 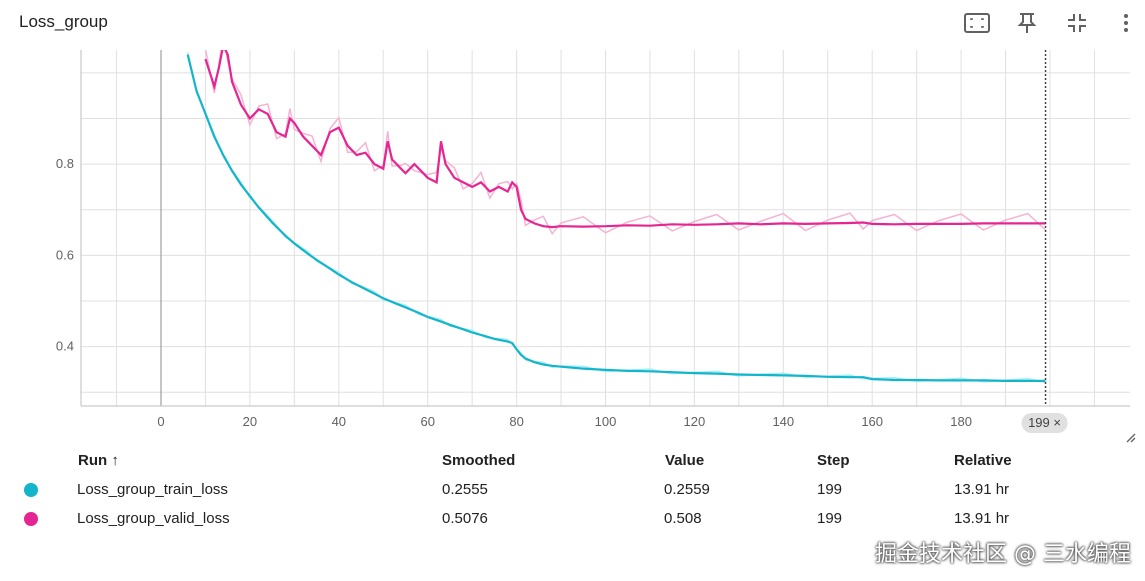 I want to click on y-tick-label: 0.4, so click(x=65, y=346).